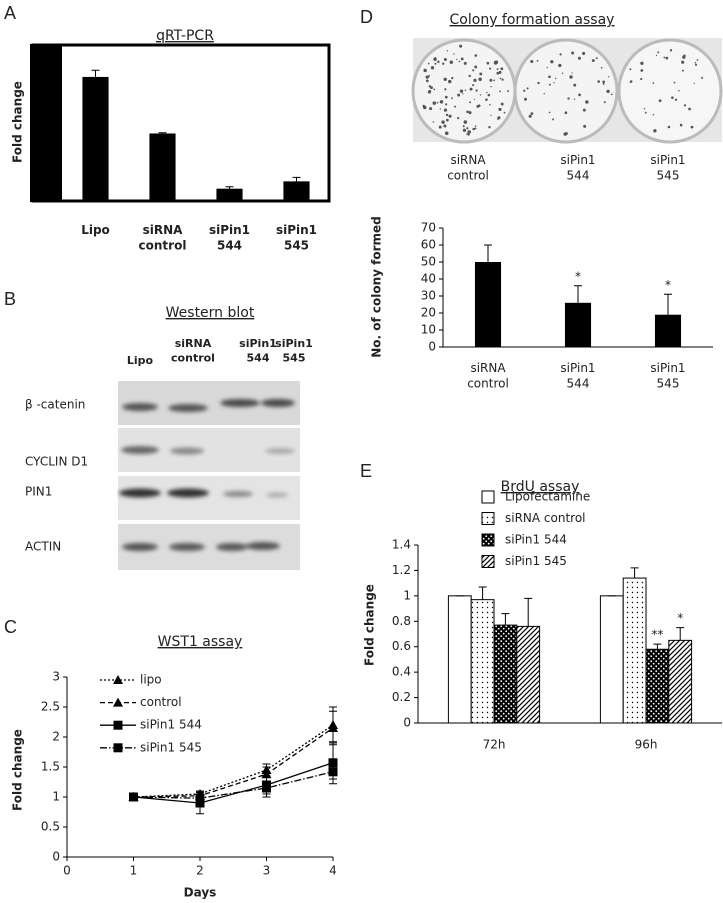 This screenshot has width=723, height=903. Describe the element at coordinates (151, 680) in the screenshot. I see `legend-label: lipo` at that location.